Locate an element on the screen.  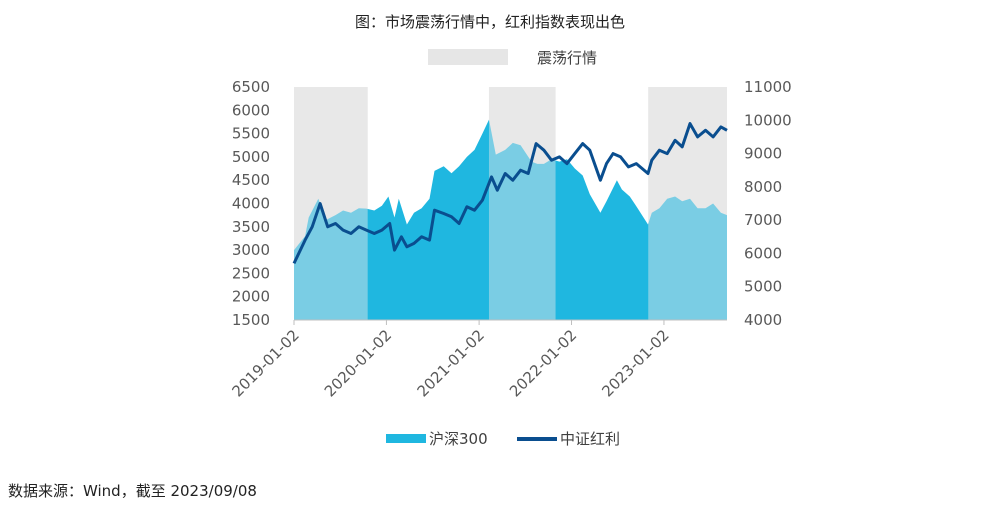
legend-label-hs300: 沪深300 is located at coordinates (458, 439).